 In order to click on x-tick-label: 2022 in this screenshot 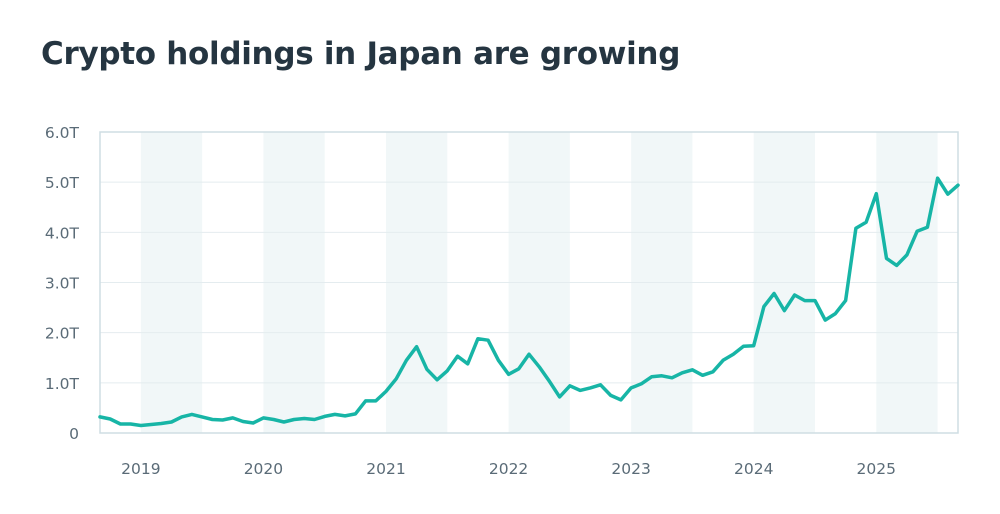, I will do `click(508, 469)`.